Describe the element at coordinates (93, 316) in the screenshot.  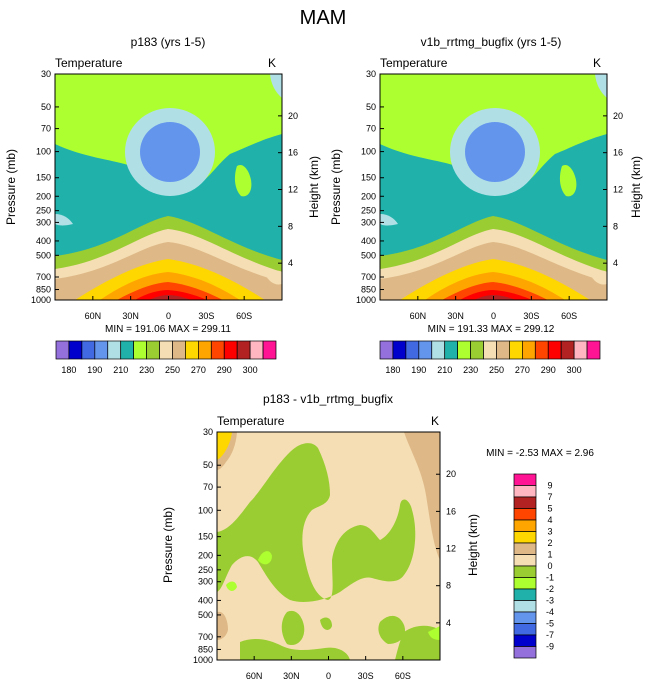
I see `x-tick-label: 60N` at that location.